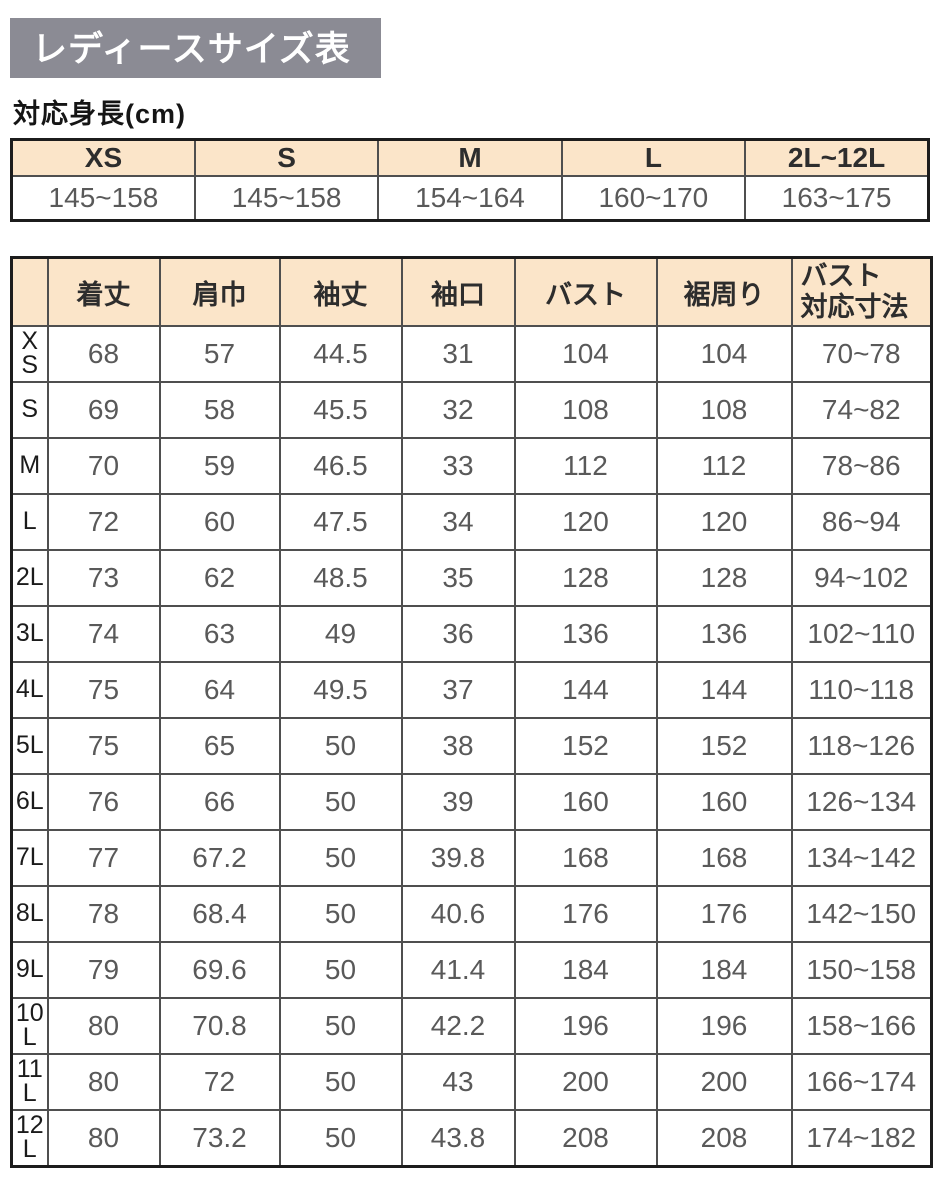  Describe the element at coordinates (219, 690) in the screenshot. I see `table-cell: 64` at that location.